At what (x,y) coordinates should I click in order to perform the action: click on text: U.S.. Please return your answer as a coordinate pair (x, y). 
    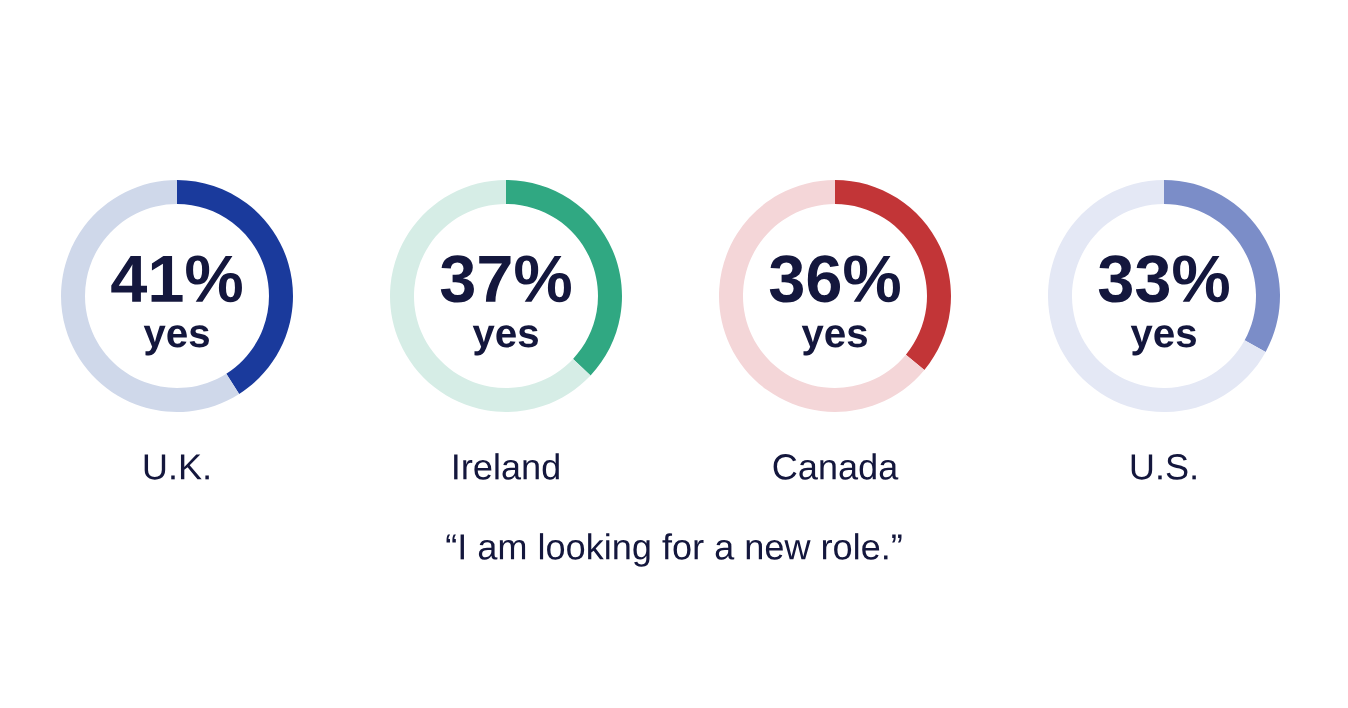
    Looking at the image, I should click on (1163, 467).